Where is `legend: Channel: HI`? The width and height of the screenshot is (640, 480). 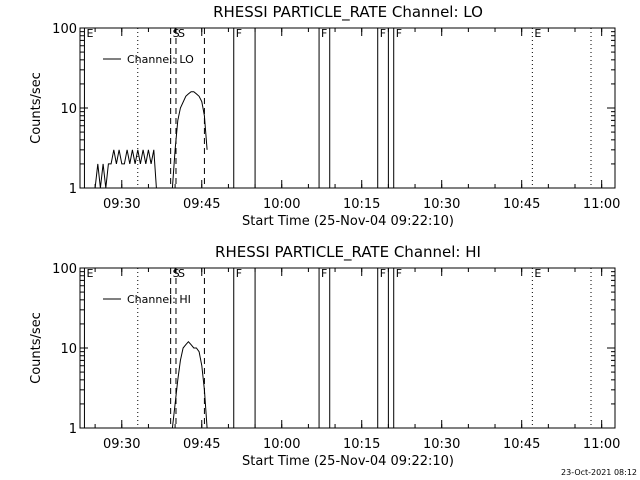
legend: Channel: HI is located at coordinates (147, 299).